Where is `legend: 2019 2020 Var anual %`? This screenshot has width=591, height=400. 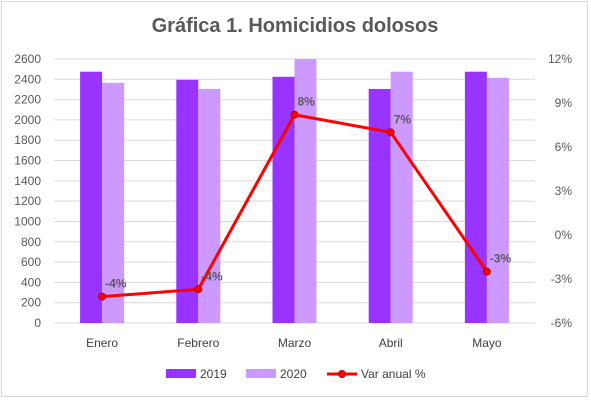
legend: 2019 2020 Var anual % is located at coordinates (296, 374).